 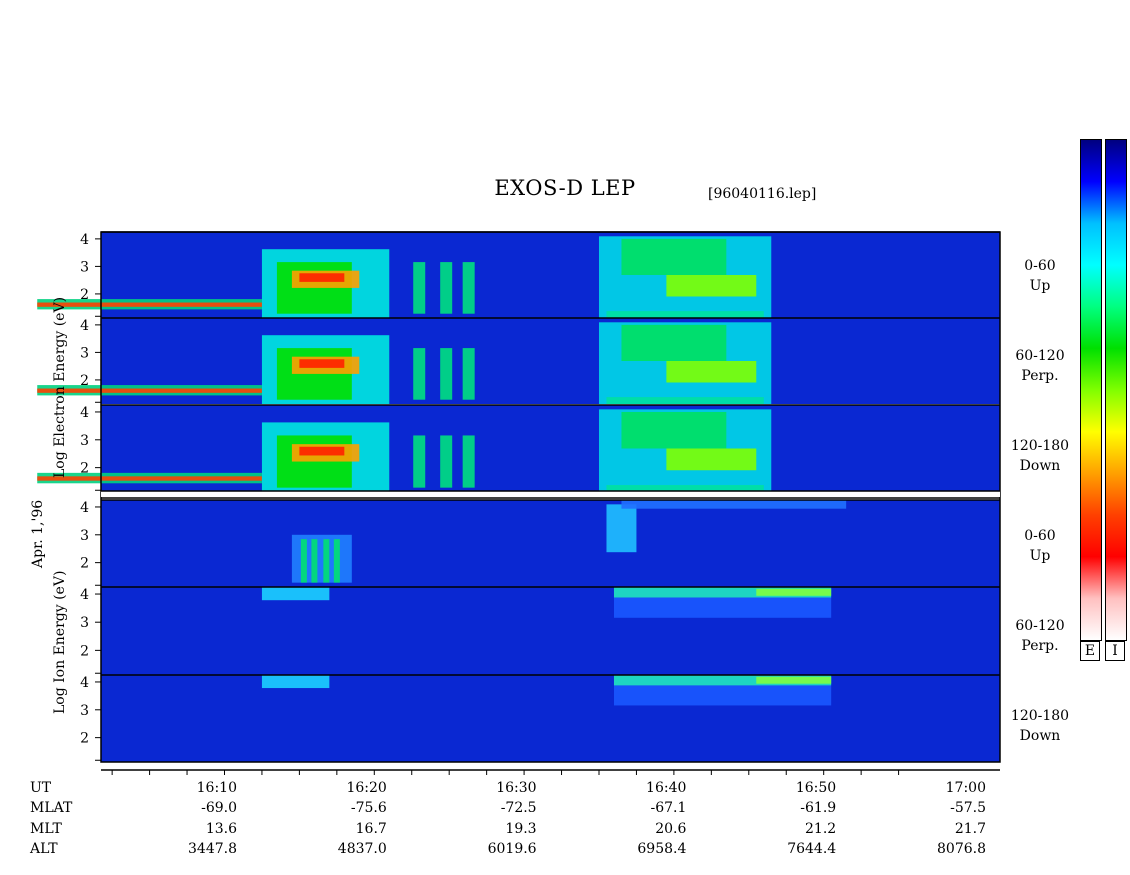 I want to click on ephemeris-alt: 6958.4, so click(x=662, y=849).